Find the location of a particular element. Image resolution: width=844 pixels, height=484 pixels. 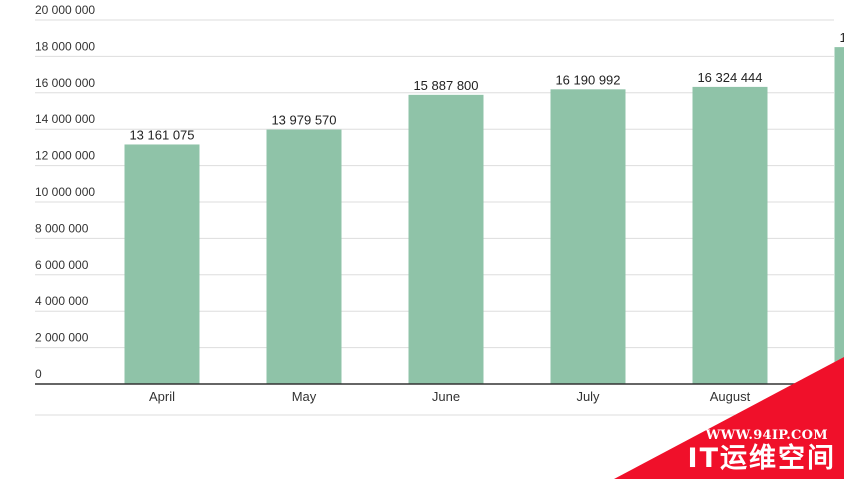

y-tick-label: 10 000 000 is located at coordinates (65, 192).